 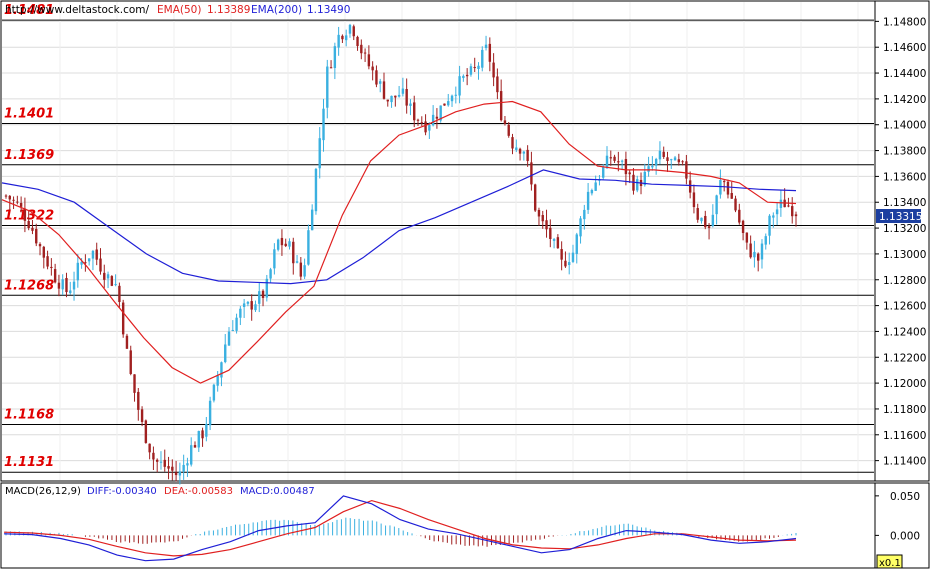 What do you see at coordinates (461, 526) in the screenshot?
I see `macd-indicator: 0.050 0.000` at bounding box center [461, 526].